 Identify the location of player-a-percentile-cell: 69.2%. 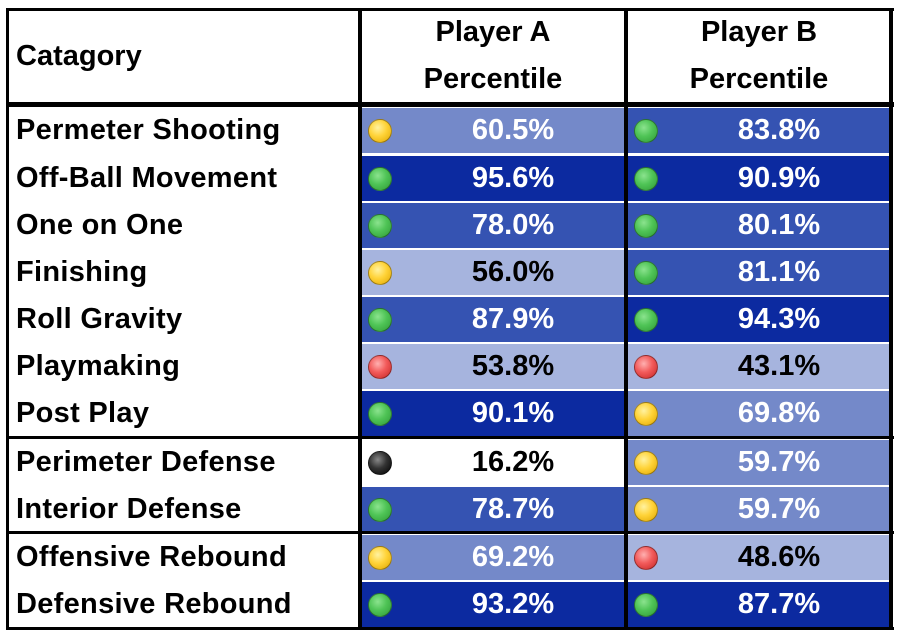
(493, 557).